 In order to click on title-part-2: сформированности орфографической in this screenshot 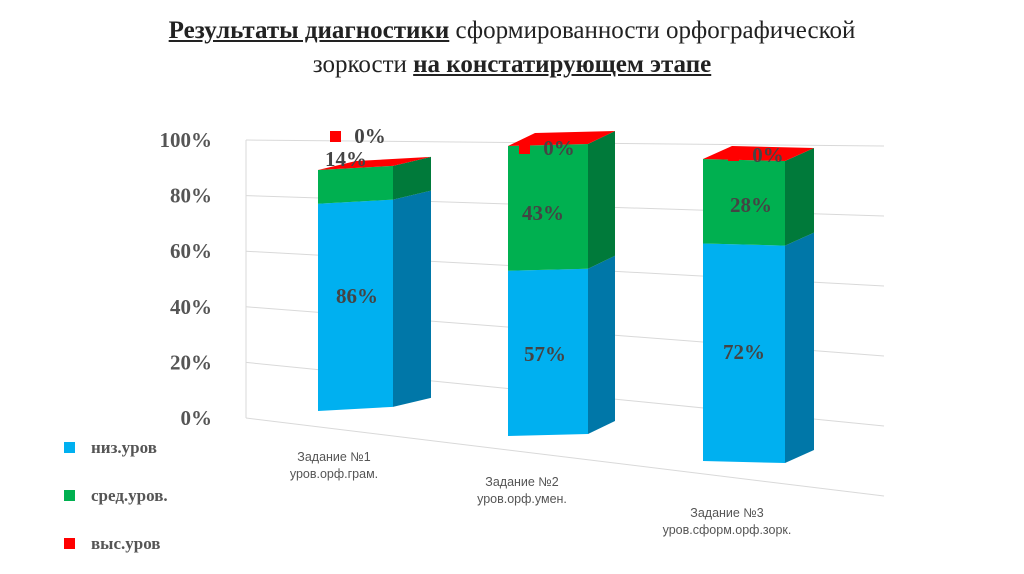, I will do `click(652, 30)`.